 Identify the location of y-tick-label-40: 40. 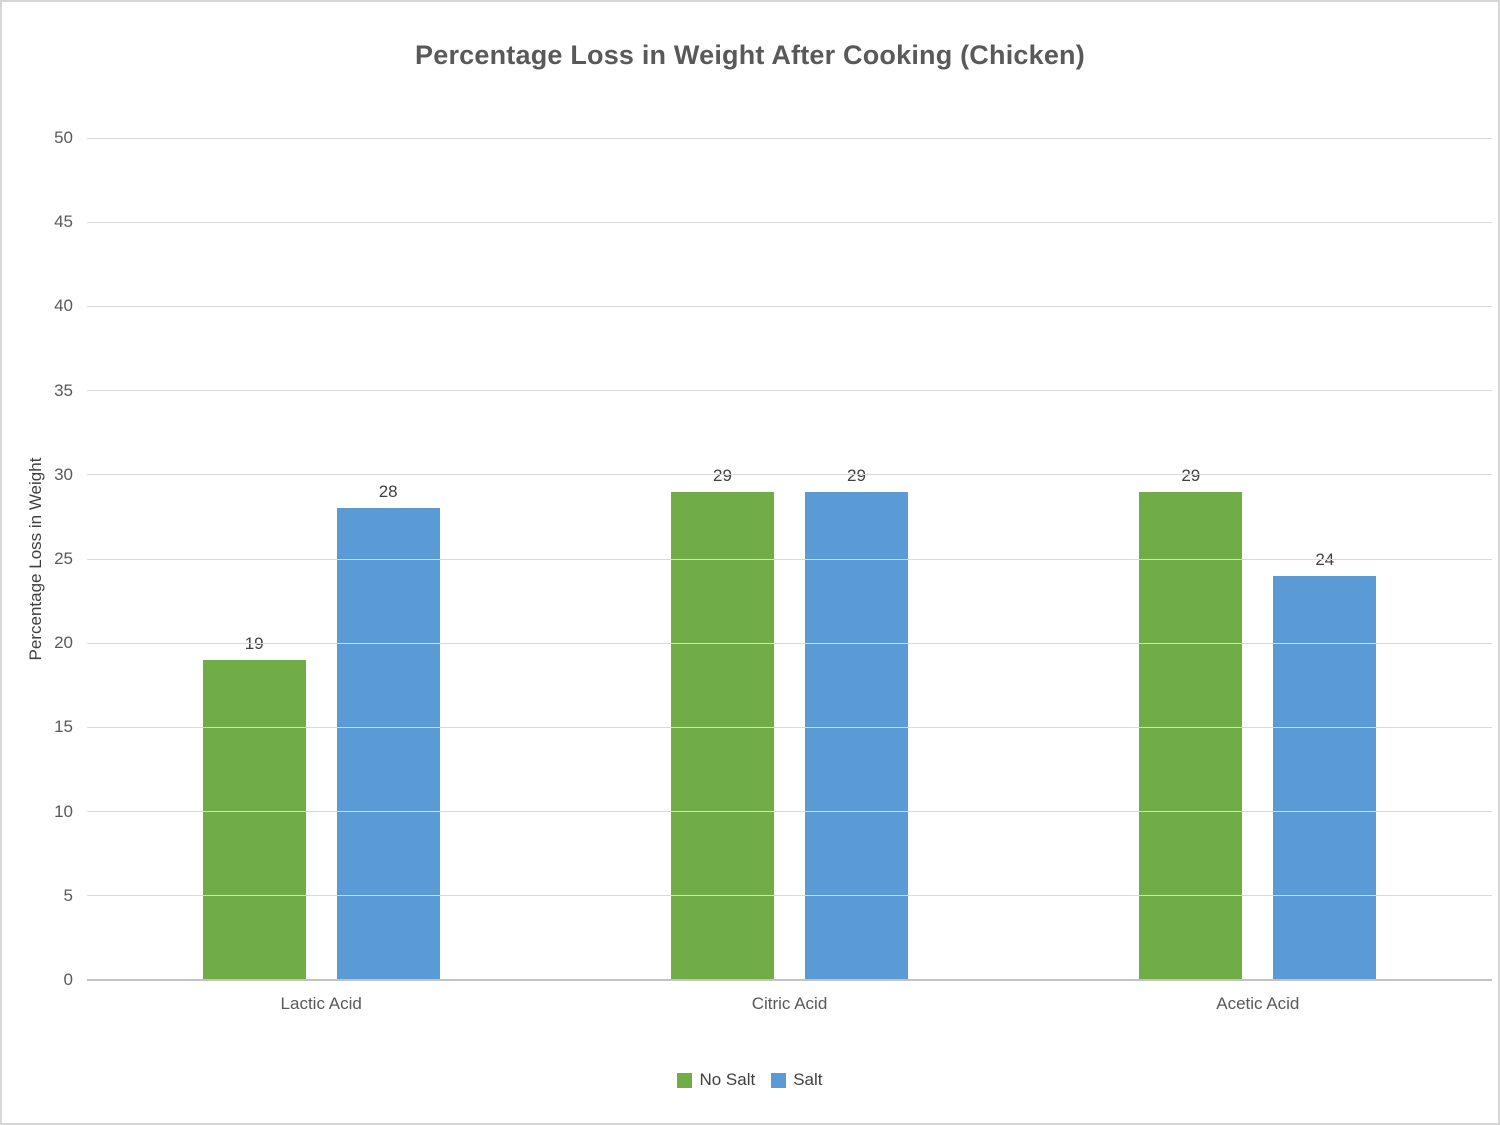
(63, 306).